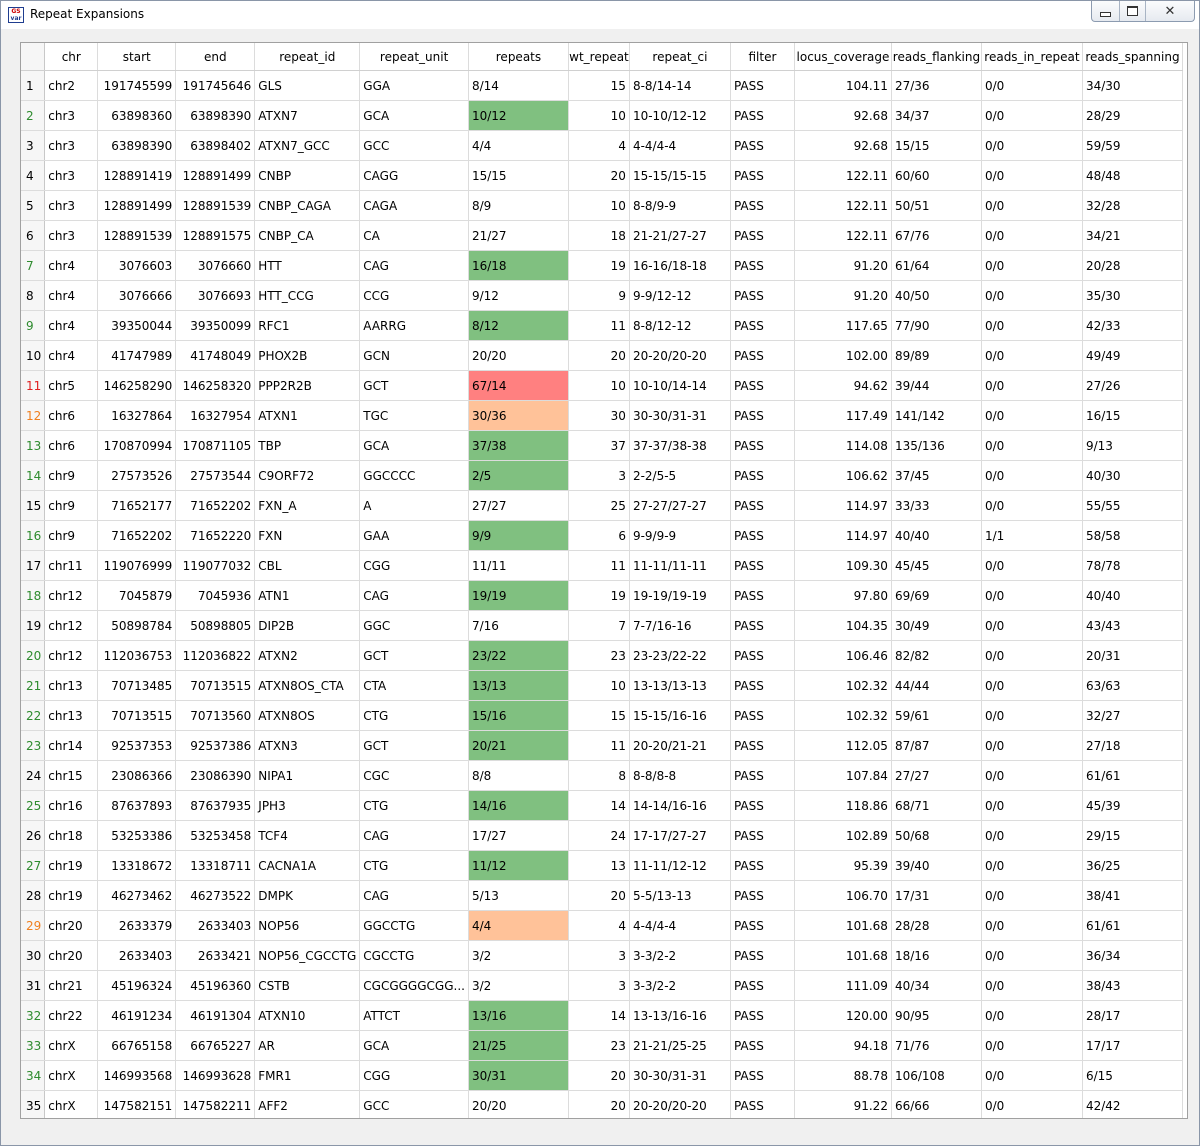 The image size is (1200, 1146). What do you see at coordinates (414, 445) in the screenshot?
I see `cell-repeat-unit: GCA` at bounding box center [414, 445].